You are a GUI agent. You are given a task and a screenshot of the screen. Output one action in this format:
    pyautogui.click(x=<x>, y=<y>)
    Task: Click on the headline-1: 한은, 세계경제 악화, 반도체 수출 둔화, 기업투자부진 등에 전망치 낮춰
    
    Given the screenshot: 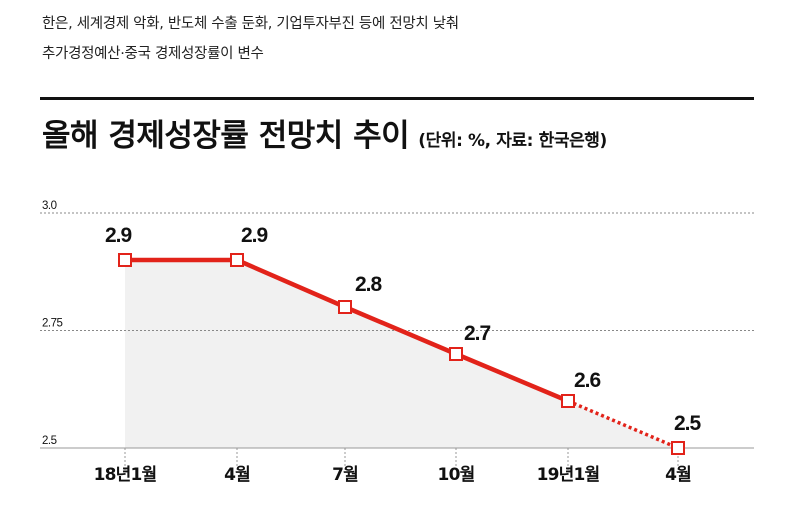 What is the action you would take?
    pyautogui.click(x=250, y=24)
    